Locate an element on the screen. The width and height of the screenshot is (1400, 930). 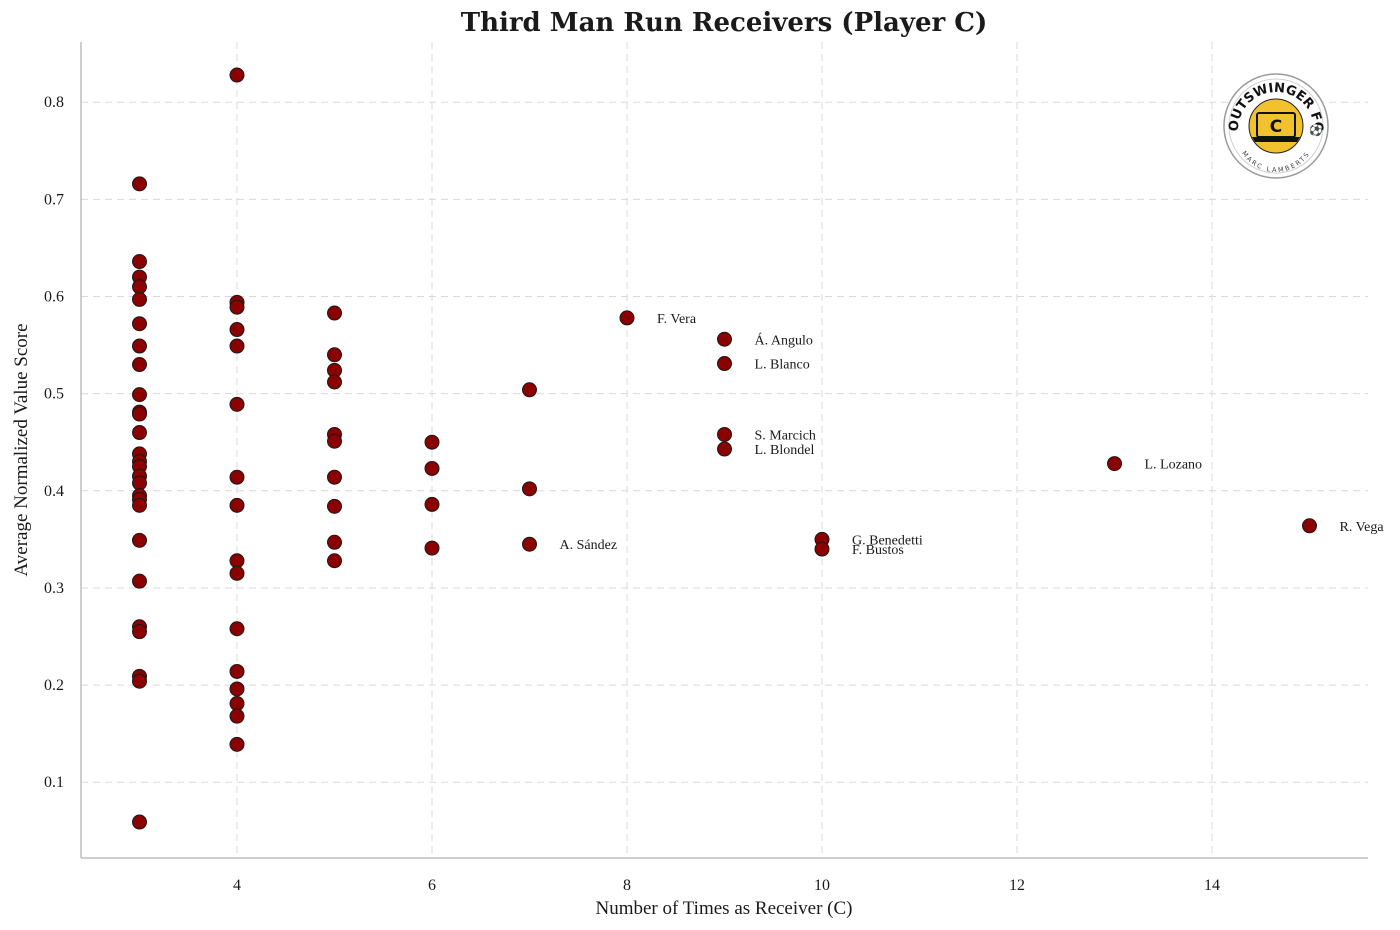
x-tick-label: 8 is located at coordinates (627, 885).